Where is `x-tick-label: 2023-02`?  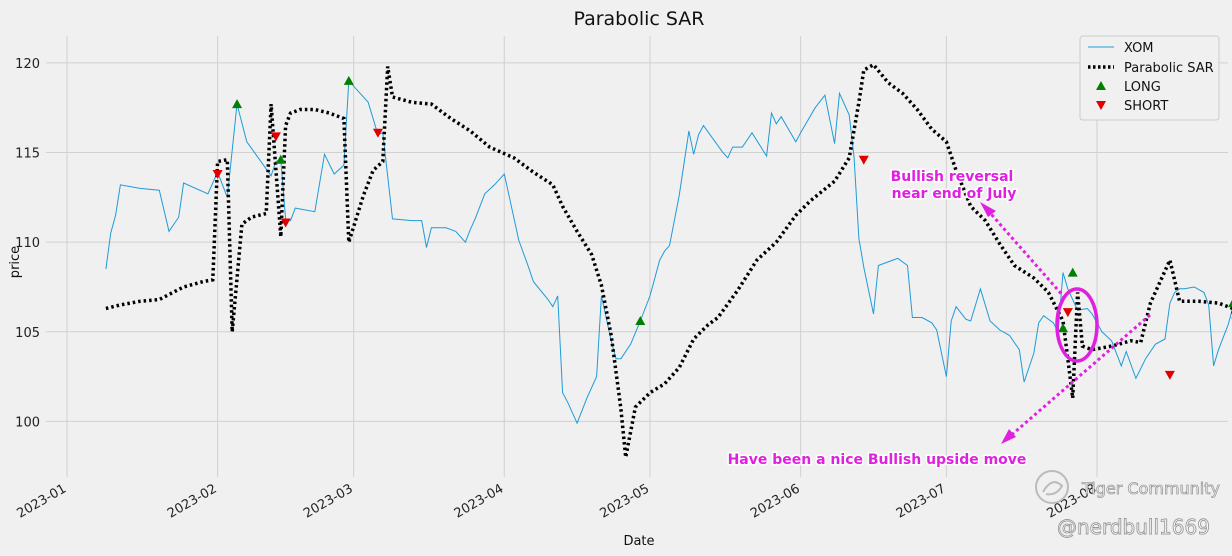
x-tick-label: 2023-02 is located at coordinates (192, 501).